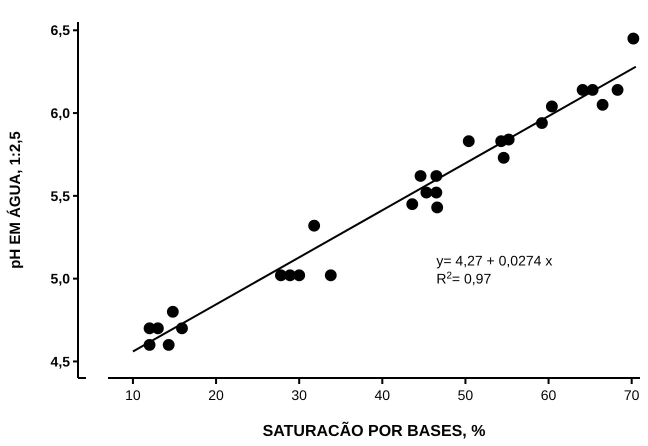 The width and height of the screenshot is (648, 446). I want to click on y-tick-label: 5,0, so click(60, 278).